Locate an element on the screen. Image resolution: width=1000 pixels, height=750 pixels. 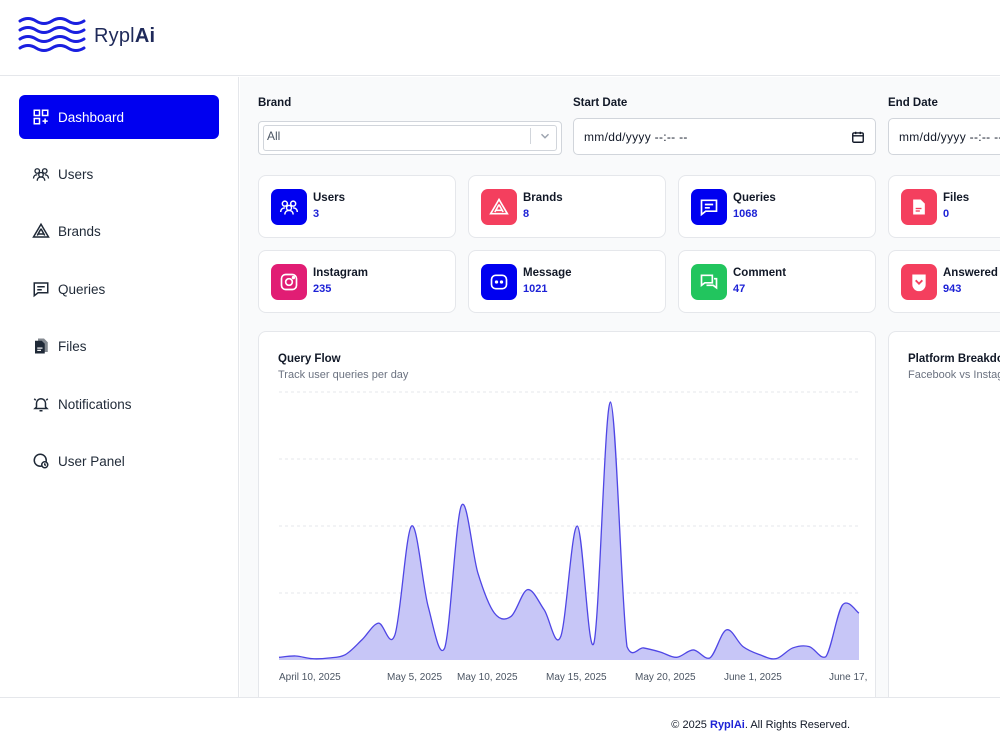
stat-label: Answered is located at coordinates (970, 273).